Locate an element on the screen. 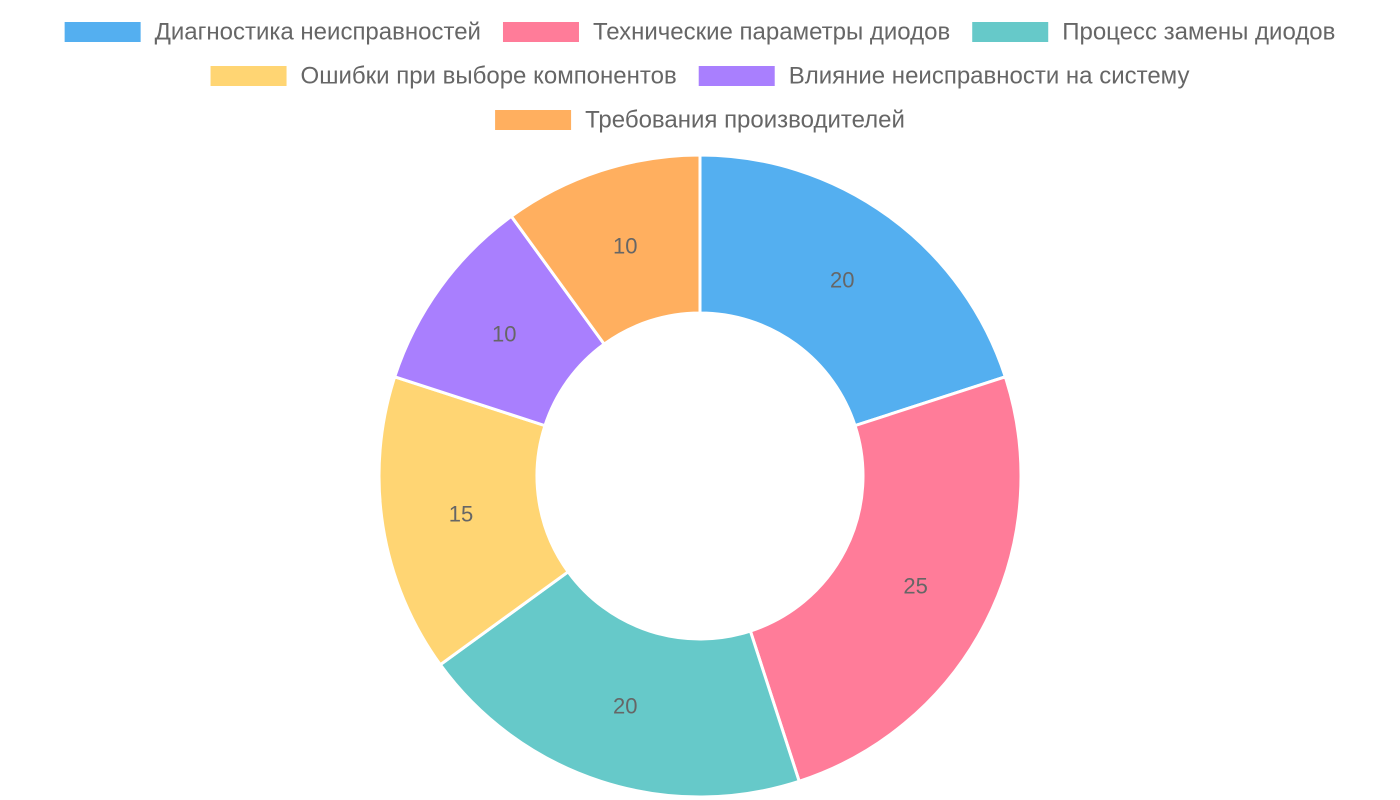  legend-item: Ошибки при выборе компонентов is located at coordinates (443, 76).